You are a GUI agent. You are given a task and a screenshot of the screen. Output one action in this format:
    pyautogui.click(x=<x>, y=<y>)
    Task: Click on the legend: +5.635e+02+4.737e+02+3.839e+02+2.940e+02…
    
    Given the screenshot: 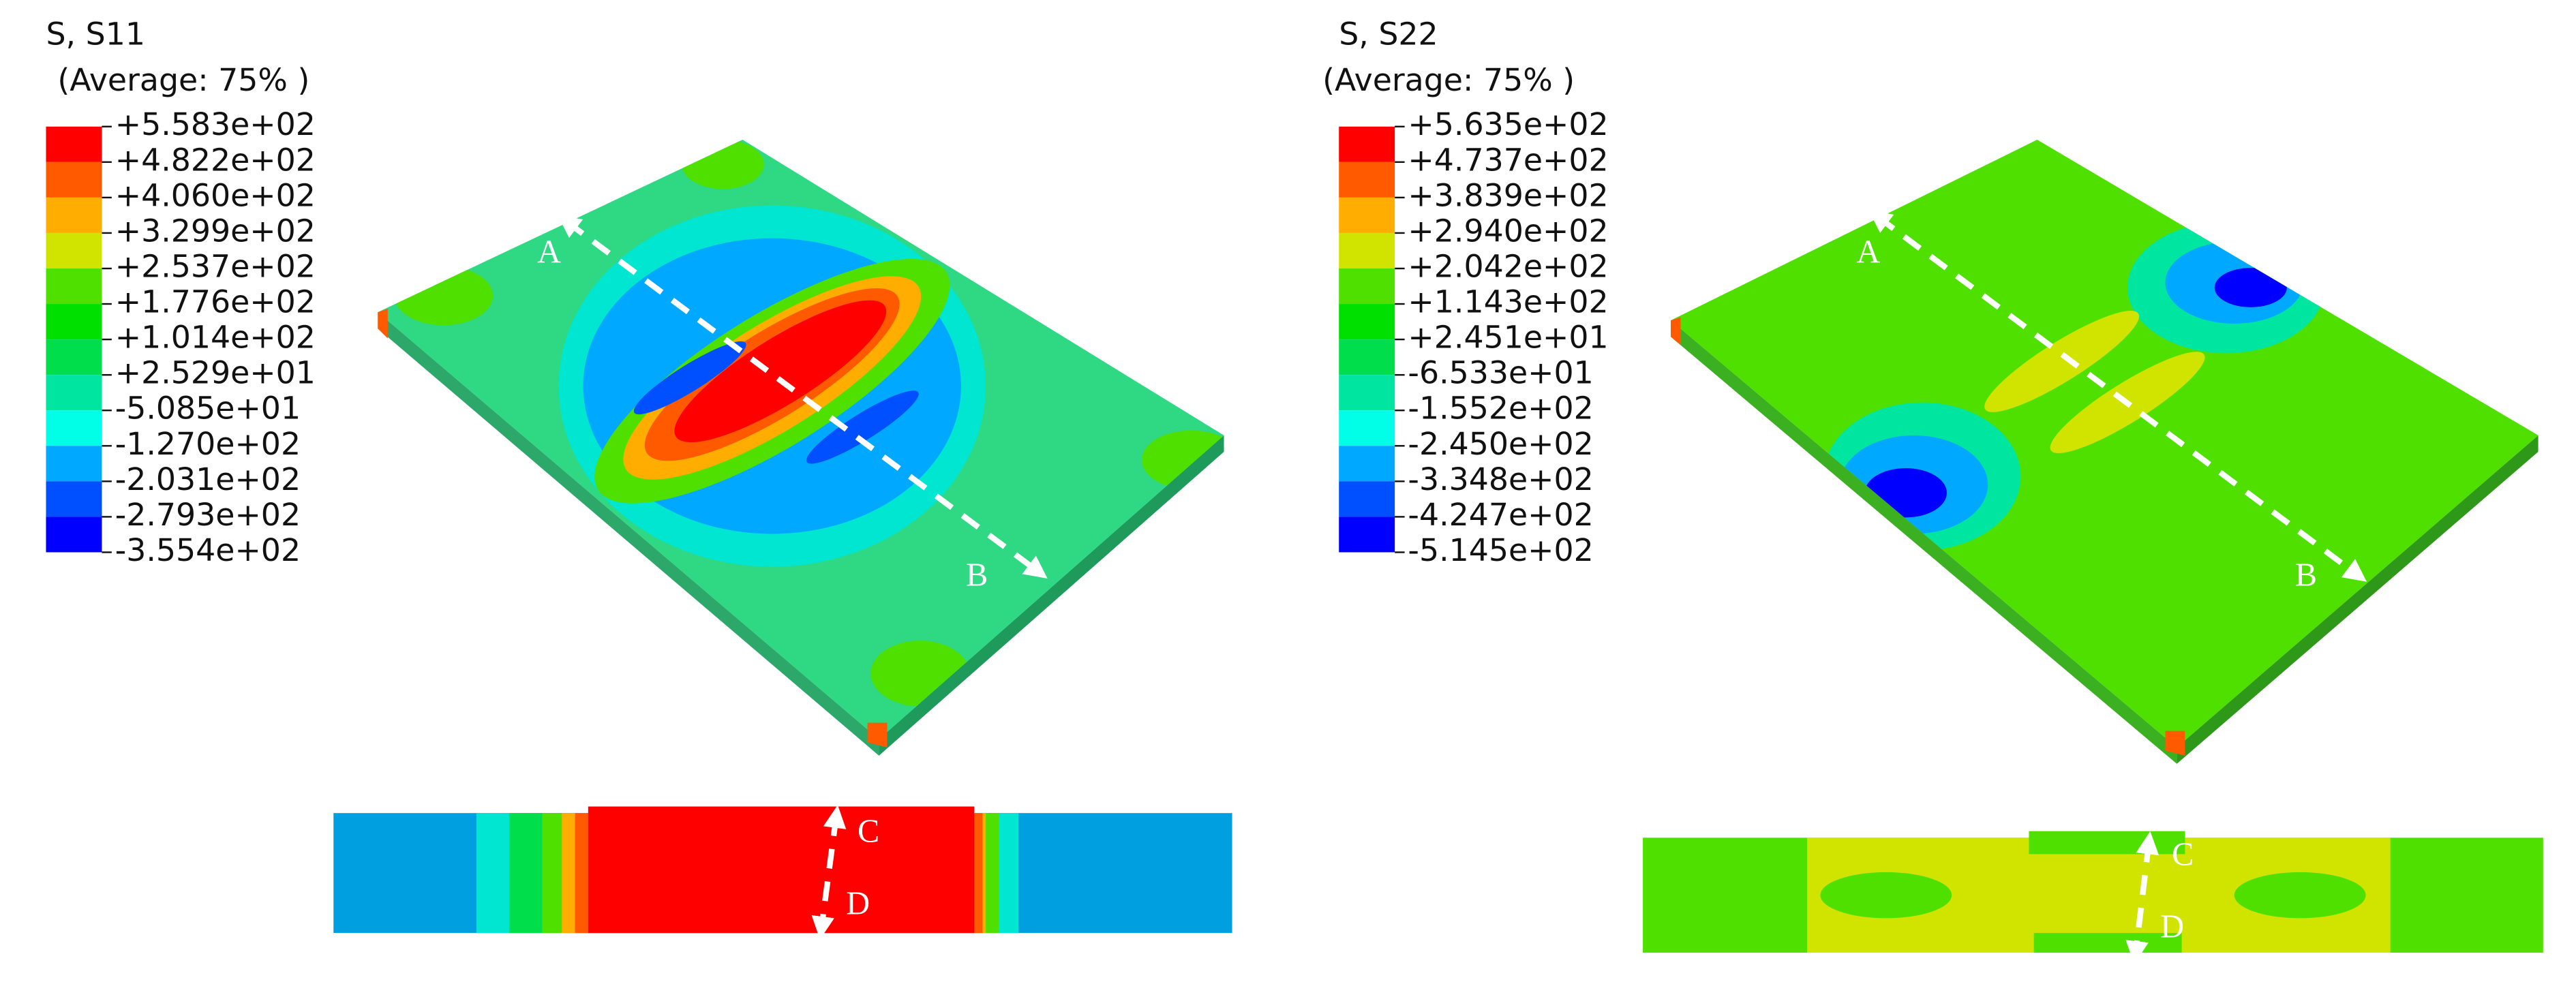 What is the action you would take?
    pyautogui.click(x=1474, y=337)
    